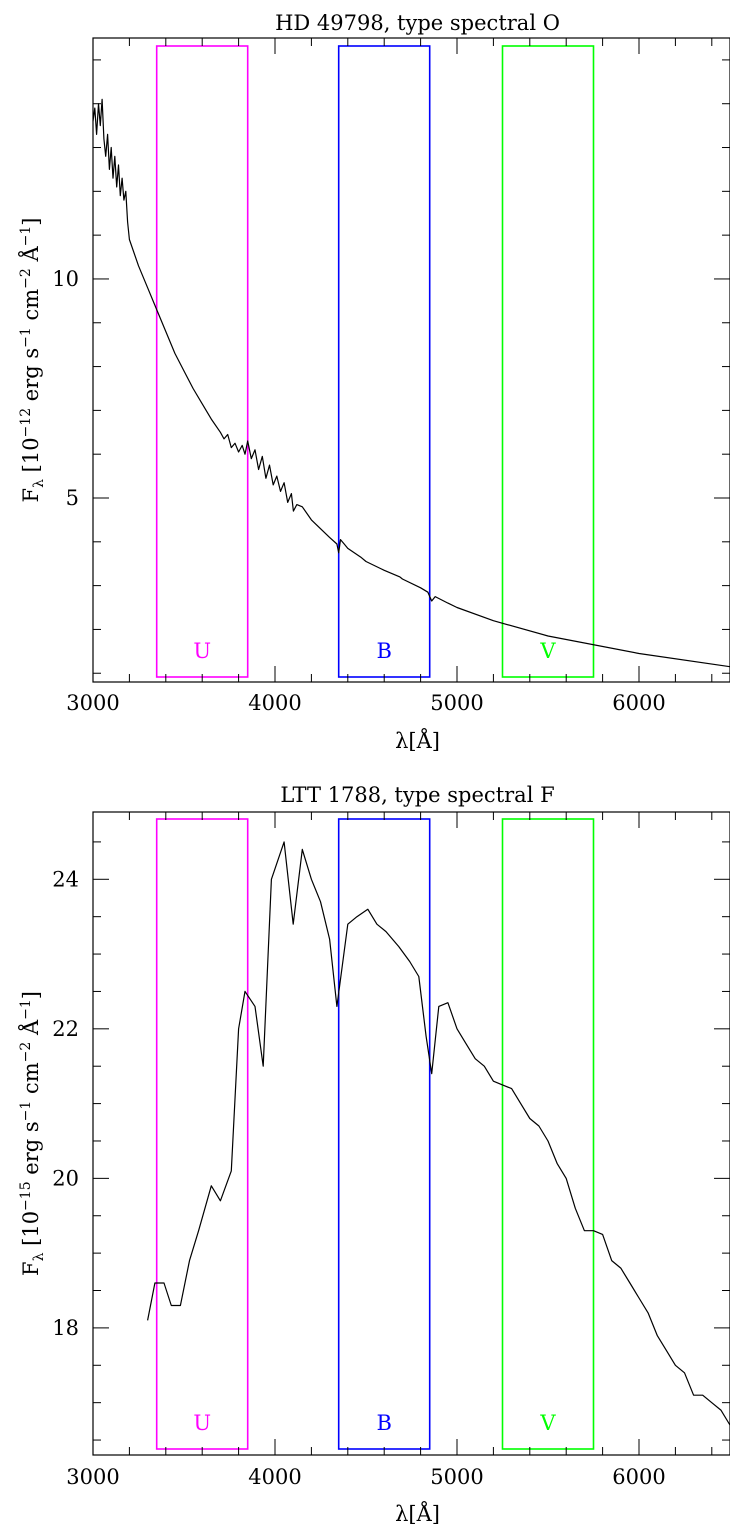  What do you see at coordinates (65, 1178) in the screenshot?
I see `y-tick-label: 20` at bounding box center [65, 1178].